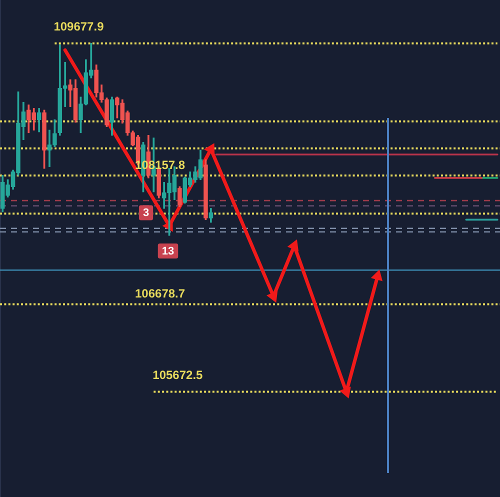 The width and height of the screenshot is (500, 497). I want to click on ref-line-label: 106678.7, so click(160, 293).